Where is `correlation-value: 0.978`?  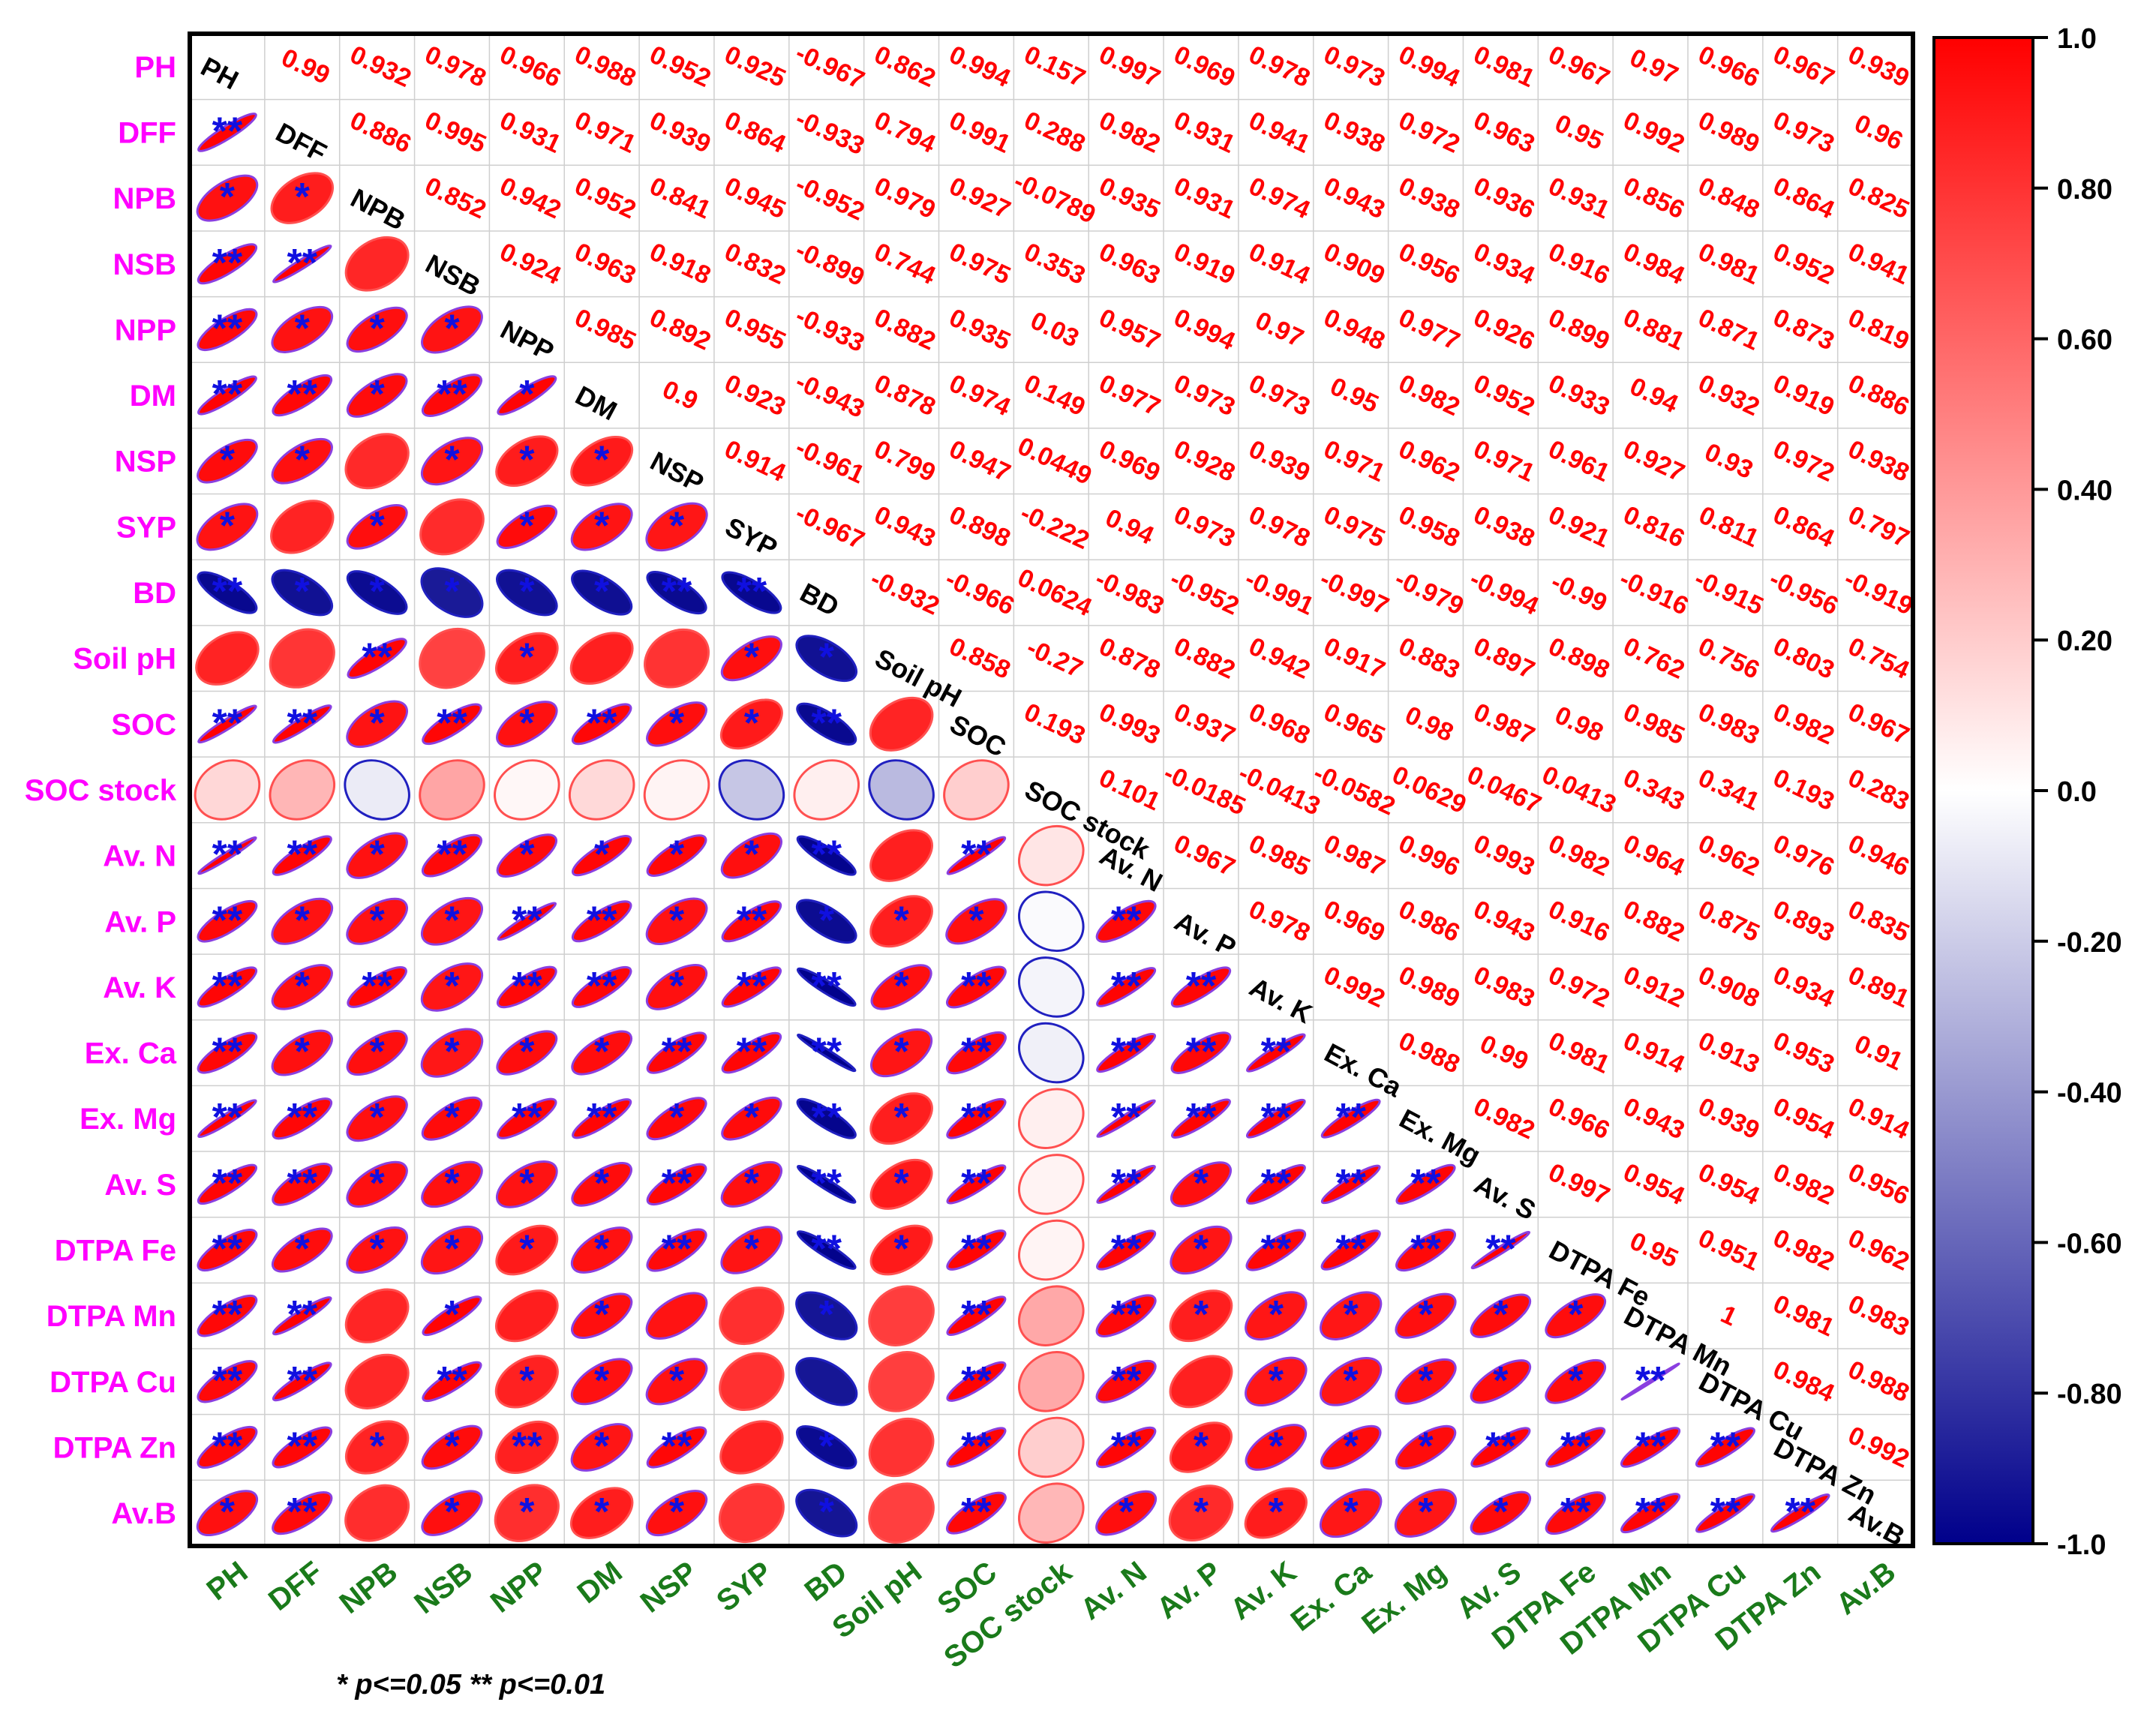
correlation-value: 0.978 is located at coordinates (1279, 526).